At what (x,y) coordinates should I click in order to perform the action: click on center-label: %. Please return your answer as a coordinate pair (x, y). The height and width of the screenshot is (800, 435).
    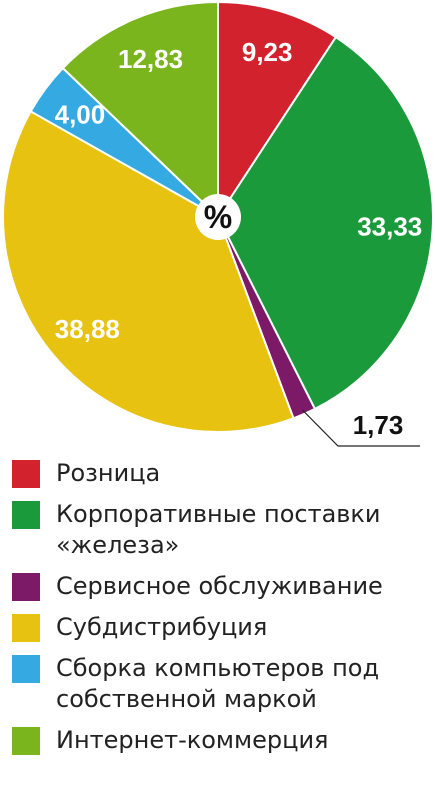
    Looking at the image, I should click on (218, 217).